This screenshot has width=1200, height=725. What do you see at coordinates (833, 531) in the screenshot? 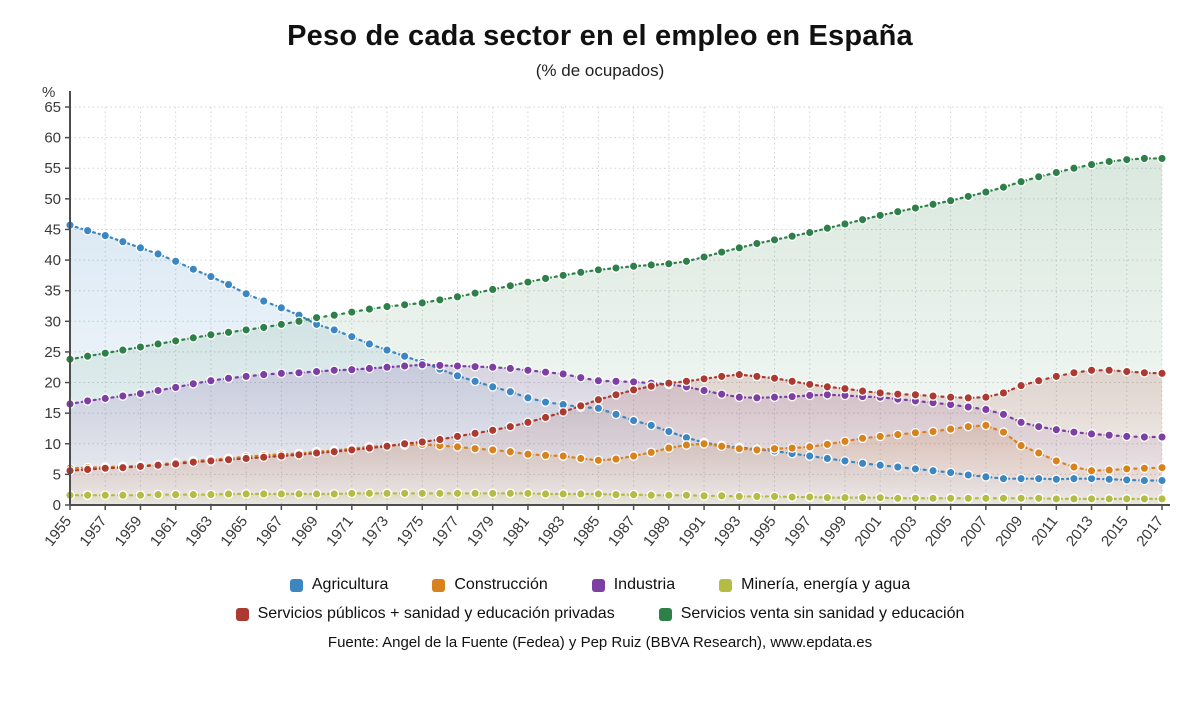
I see `svg-text: 1999` at bounding box center [833, 531].